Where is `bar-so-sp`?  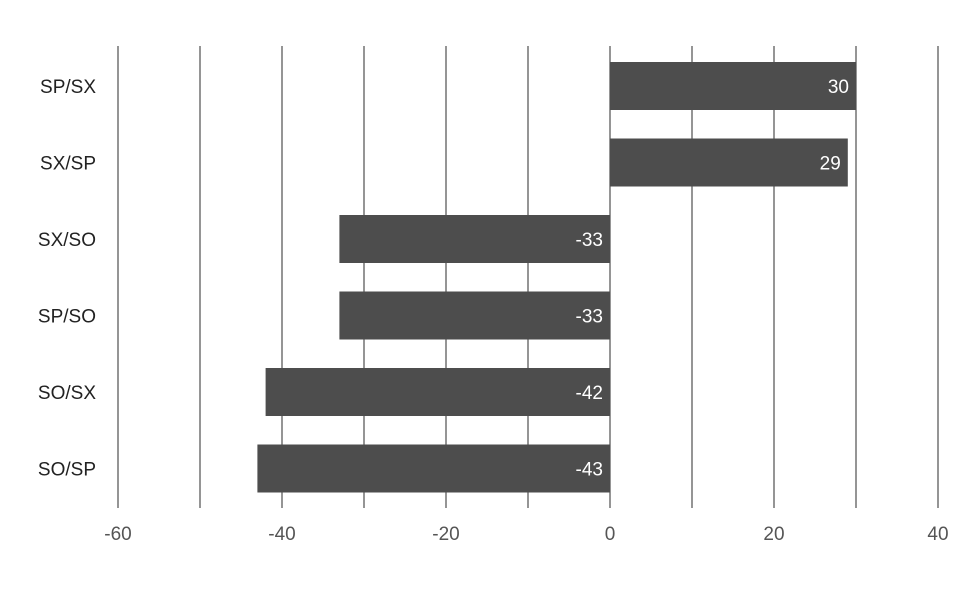 bar-so-sp is located at coordinates (433, 468).